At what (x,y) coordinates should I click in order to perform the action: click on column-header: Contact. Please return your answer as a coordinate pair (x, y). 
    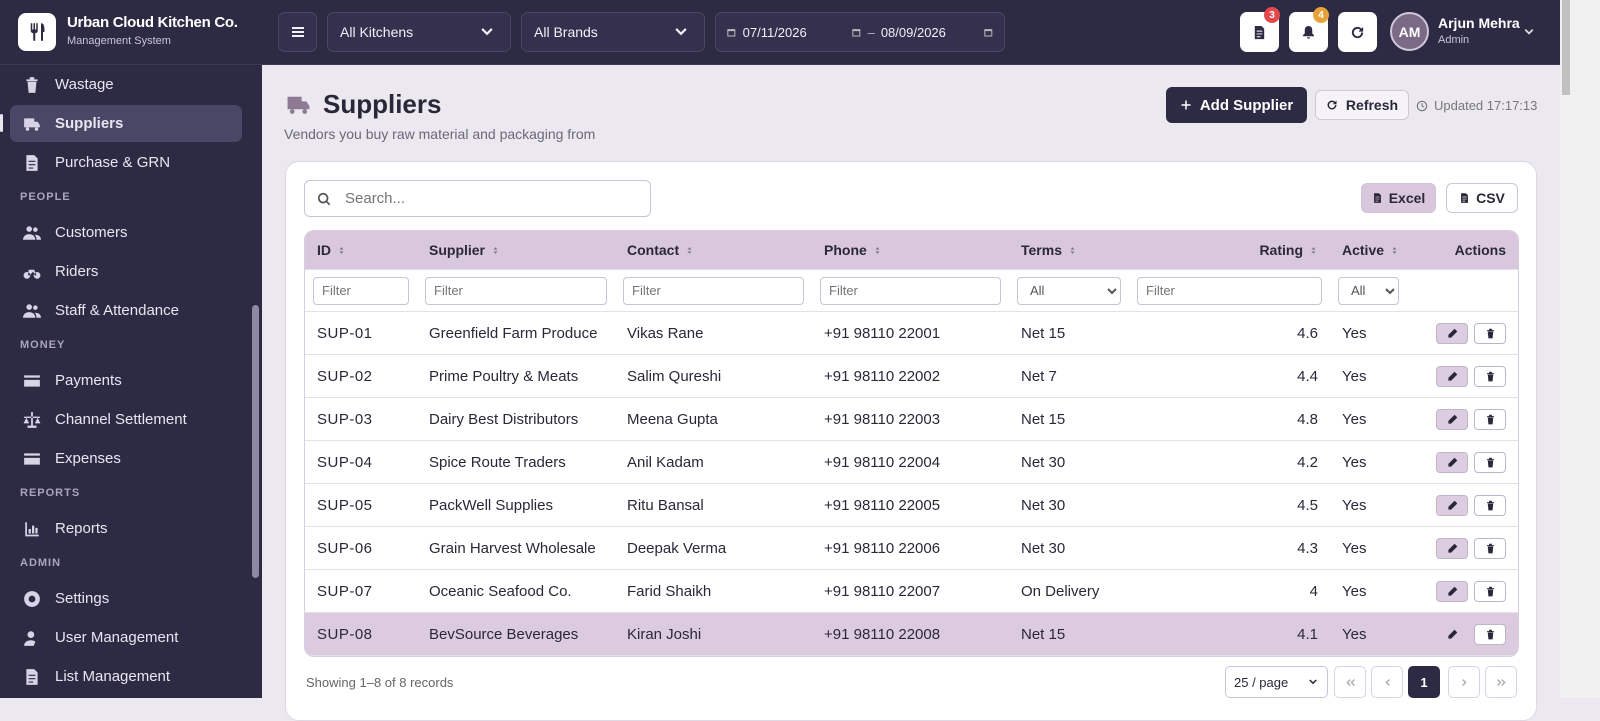
    Looking at the image, I should click on (713, 250).